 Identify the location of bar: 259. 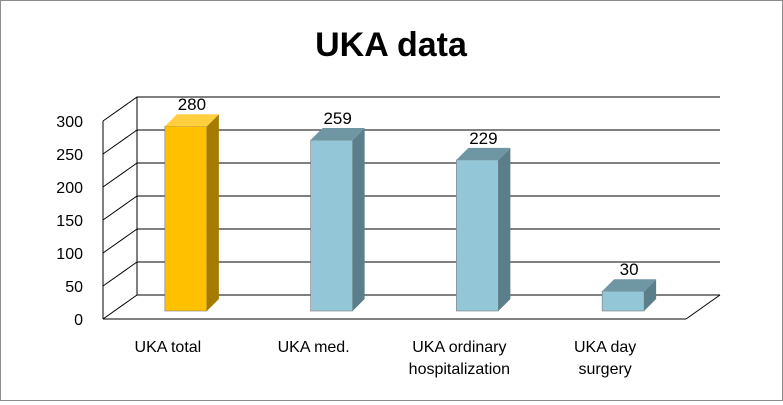
(337, 210).